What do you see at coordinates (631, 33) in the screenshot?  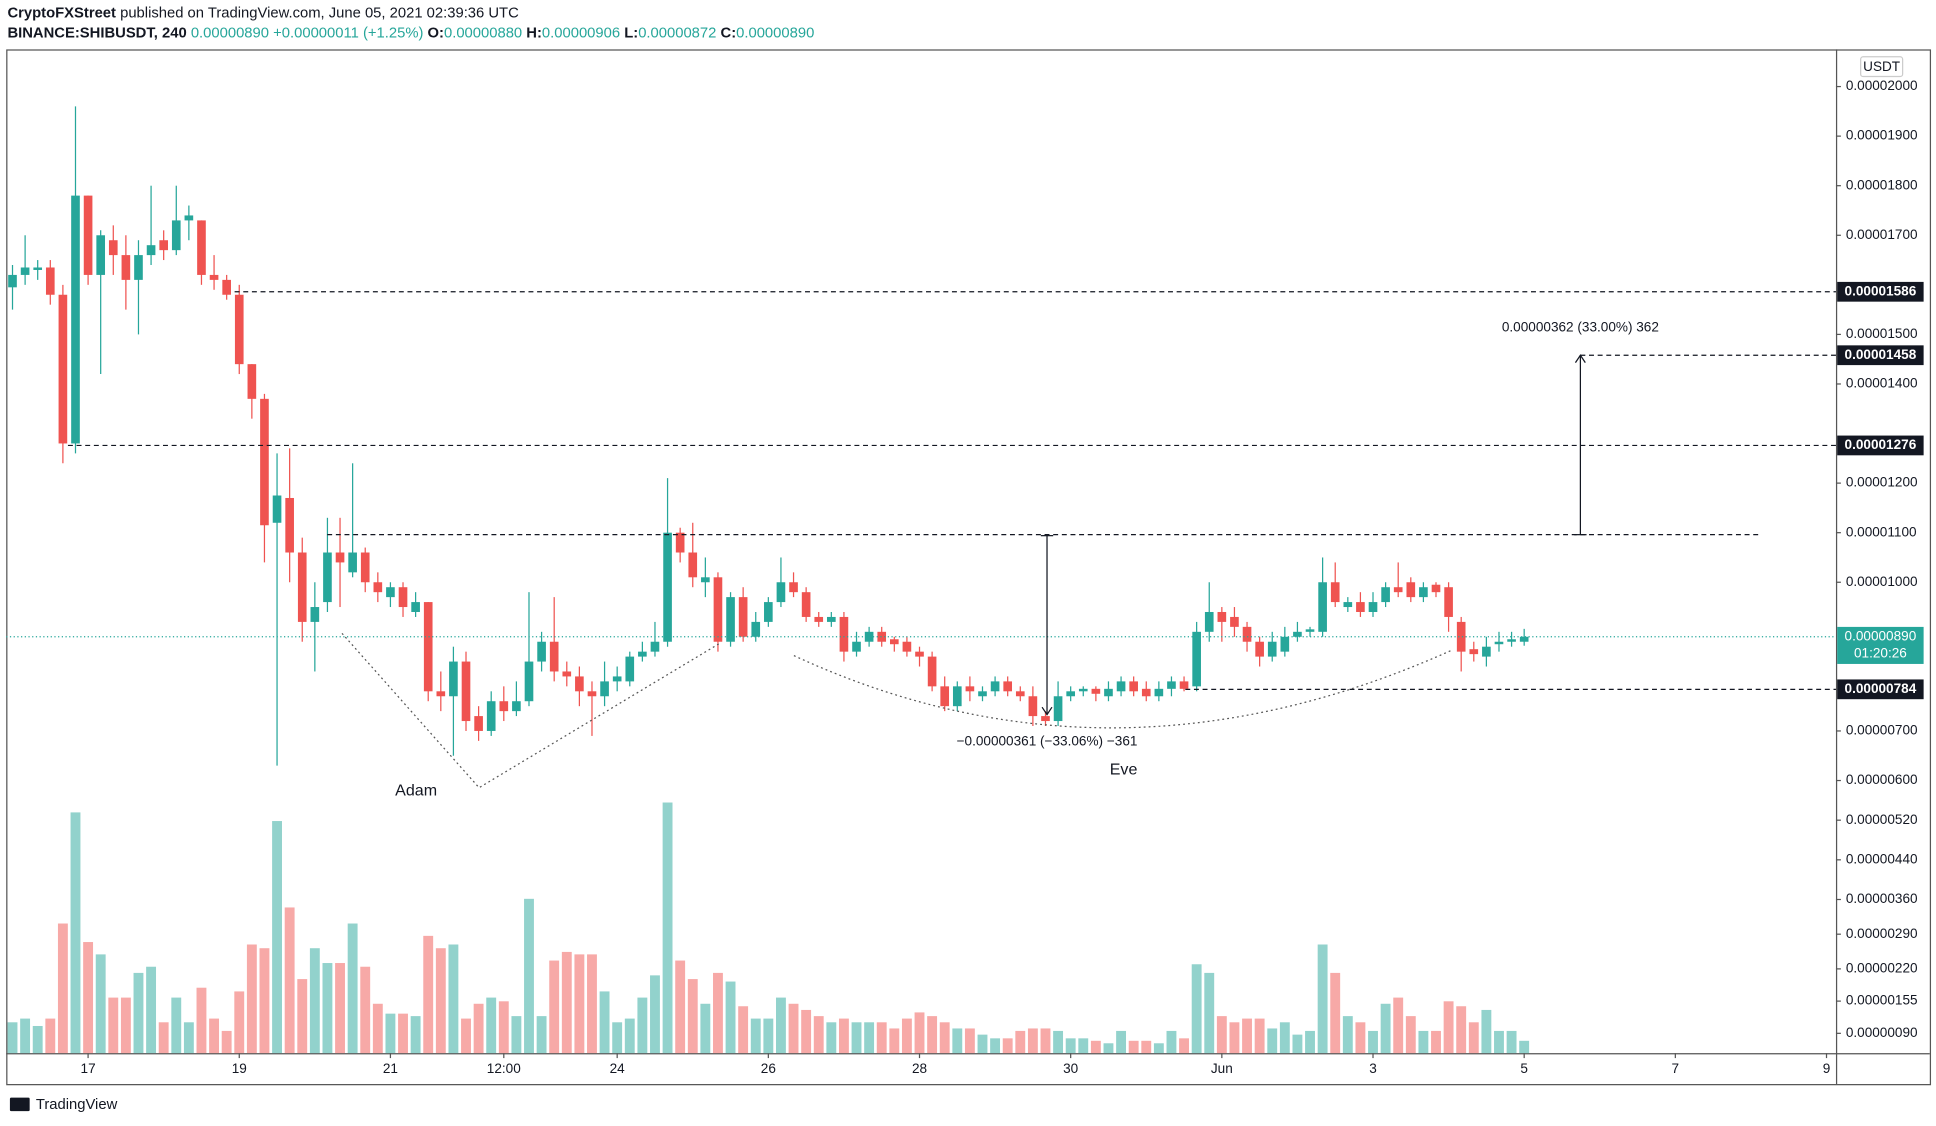 I see `ohlc-key: L:` at bounding box center [631, 33].